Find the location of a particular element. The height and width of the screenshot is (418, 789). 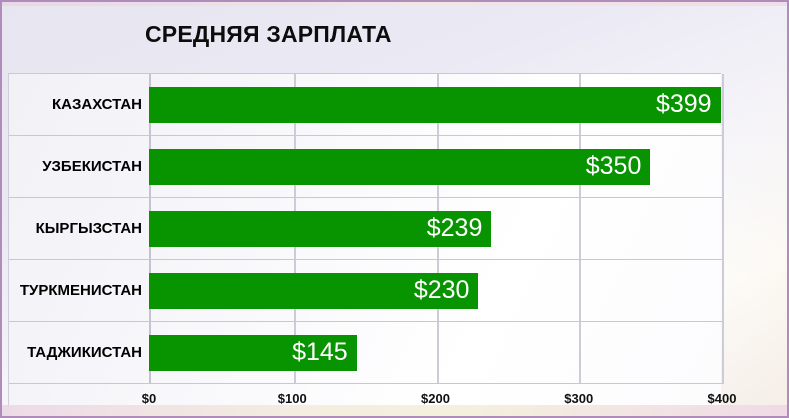

category-label: КЫРГЫЗСТАН is located at coordinates (88, 228).